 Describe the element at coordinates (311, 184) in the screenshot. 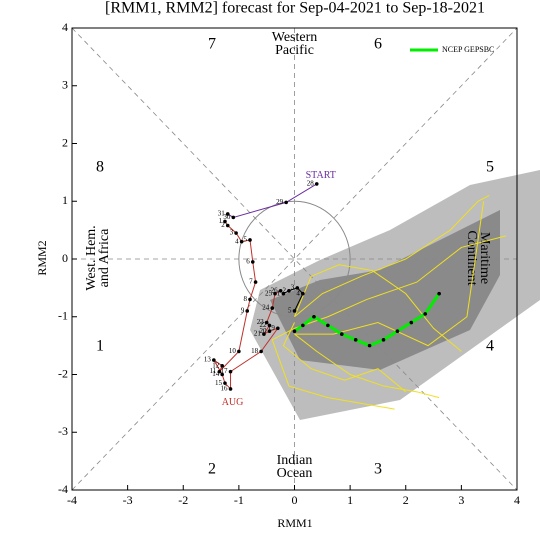

I see `day-label: 28` at that location.